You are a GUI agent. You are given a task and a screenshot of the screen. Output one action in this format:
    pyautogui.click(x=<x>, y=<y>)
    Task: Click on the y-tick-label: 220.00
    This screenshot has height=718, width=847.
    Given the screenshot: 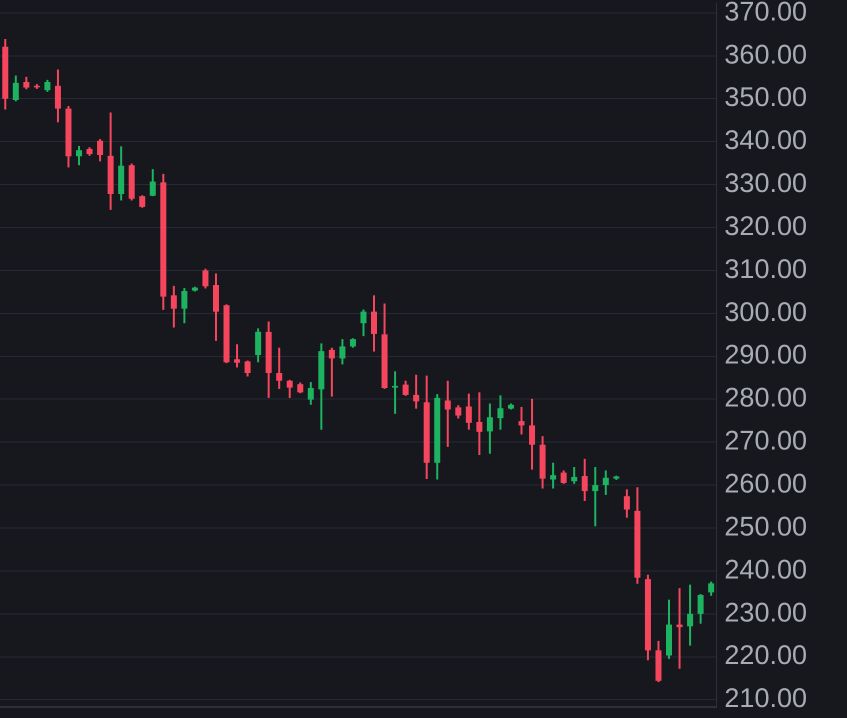 What is the action you would take?
    pyautogui.click(x=766, y=655)
    